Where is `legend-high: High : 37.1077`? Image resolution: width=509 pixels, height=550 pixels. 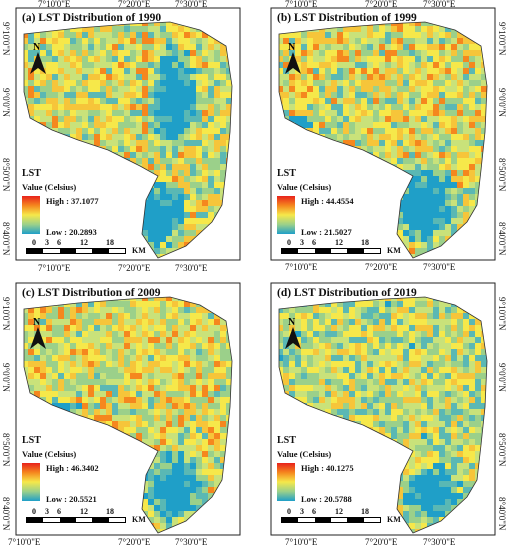
legend-high: High : 37.1077 is located at coordinates (72, 201).